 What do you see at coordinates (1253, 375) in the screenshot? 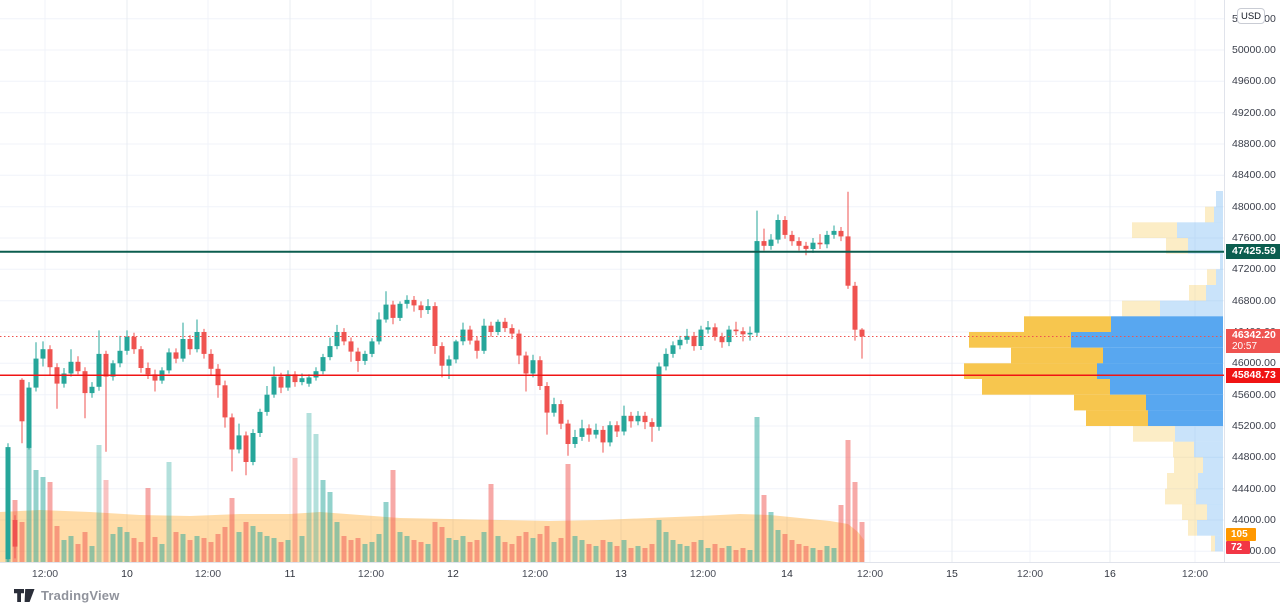
I see `price-level-label: 45848.73` at bounding box center [1253, 375].